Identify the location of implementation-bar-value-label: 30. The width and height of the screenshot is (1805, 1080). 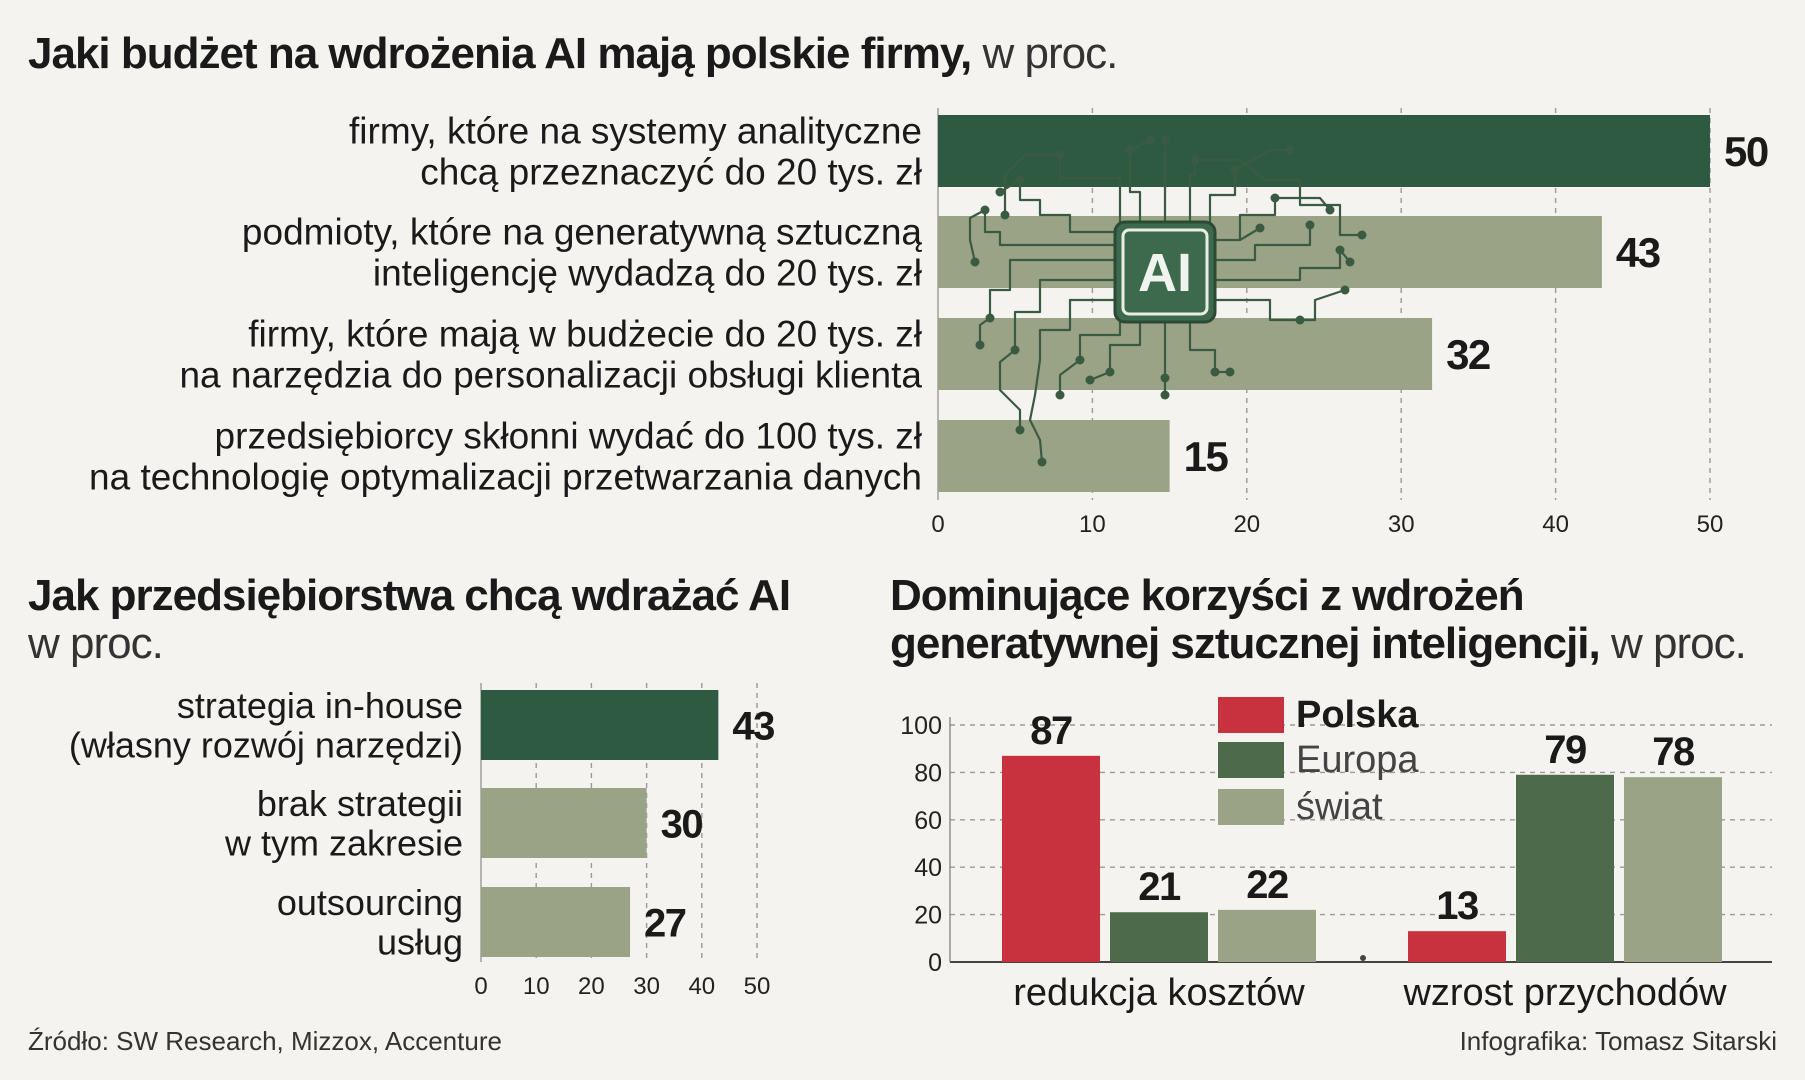
(682, 824).